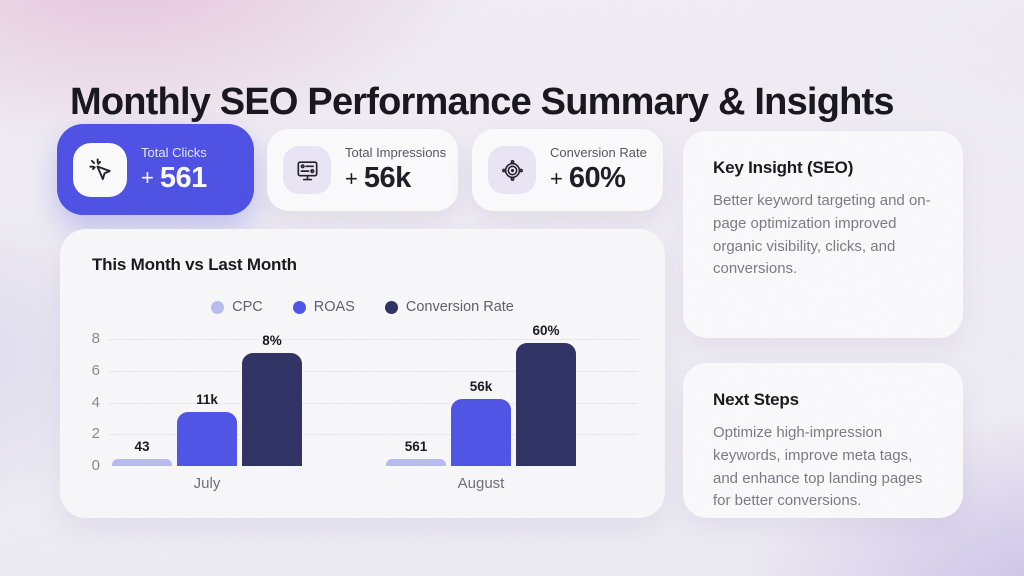 The width and height of the screenshot is (1024, 576). What do you see at coordinates (272, 340) in the screenshot?
I see `bar-value-label: 8%` at bounding box center [272, 340].